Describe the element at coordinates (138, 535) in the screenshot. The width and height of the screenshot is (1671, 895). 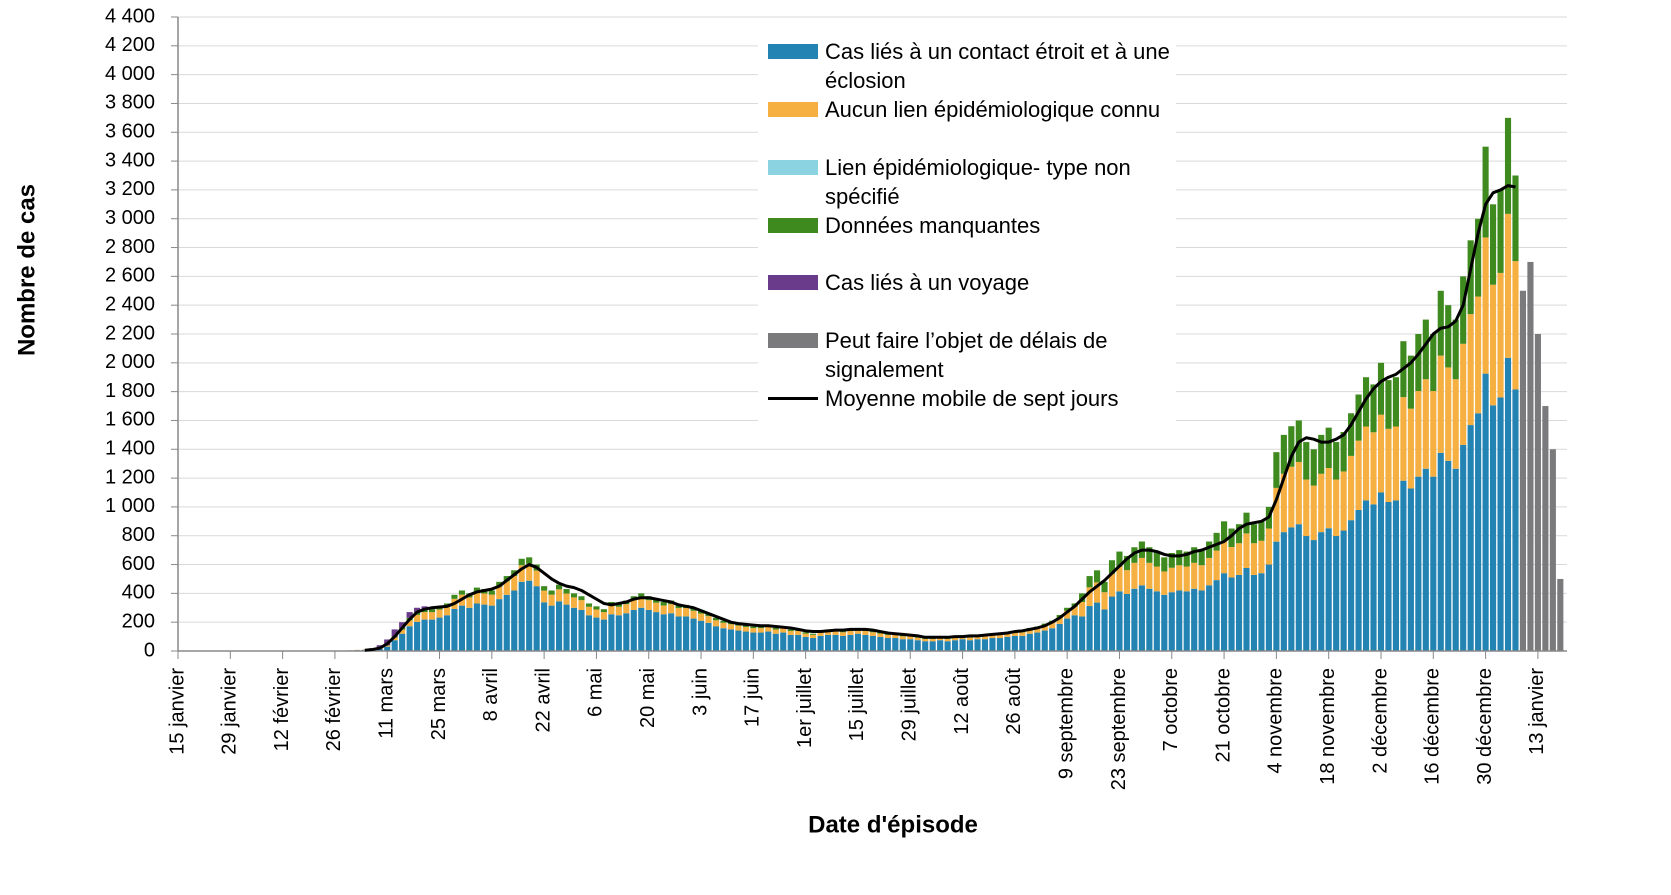
I see `y-tick-label: 800` at that location.